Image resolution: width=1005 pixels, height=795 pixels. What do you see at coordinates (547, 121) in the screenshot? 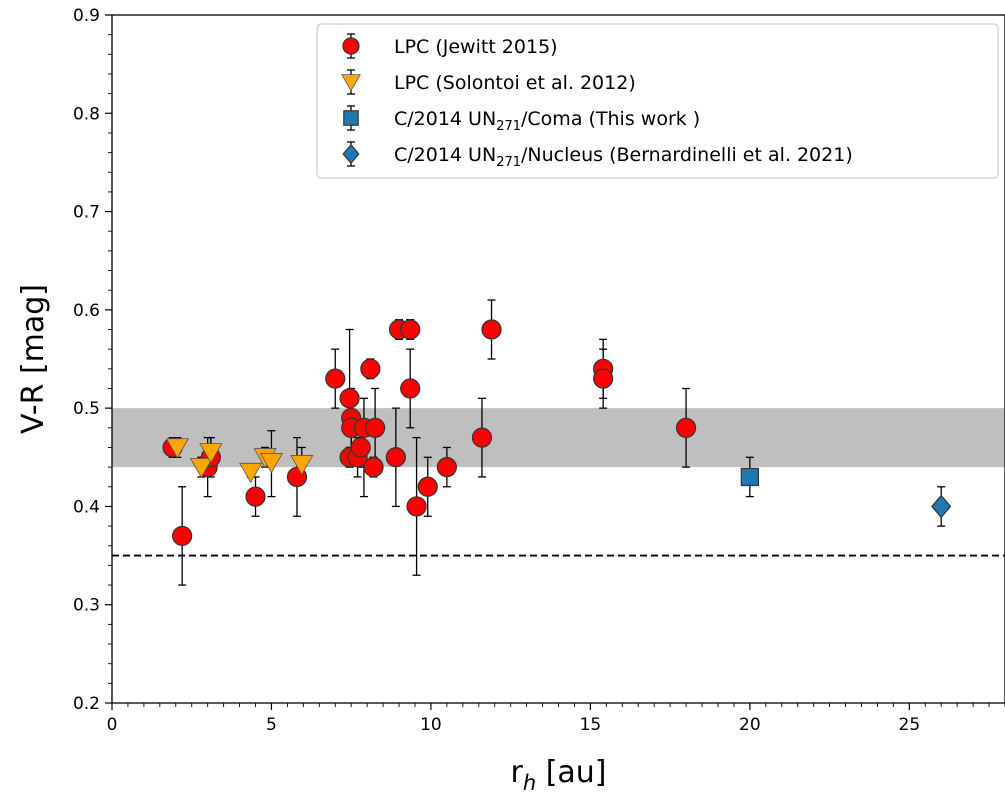
I see `legend-label: C/2014 UN271/Coma (This work )` at bounding box center [547, 121].